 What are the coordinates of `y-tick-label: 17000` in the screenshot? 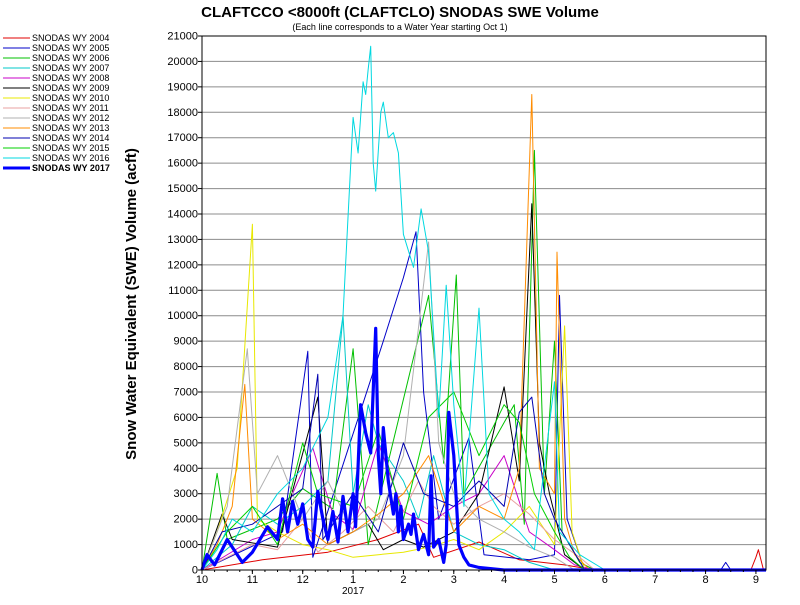 It's located at (182, 138).